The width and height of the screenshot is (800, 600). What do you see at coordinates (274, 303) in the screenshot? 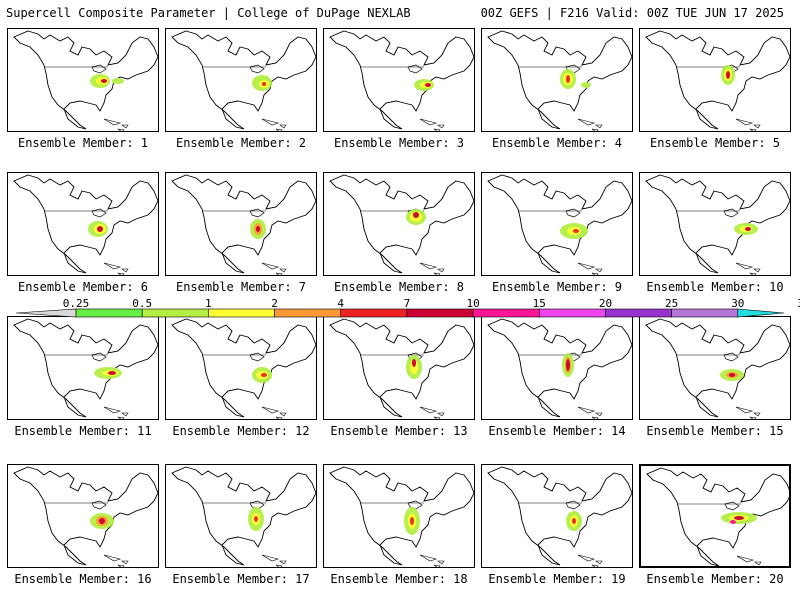
I see `colorbar-tick-label: 2` at bounding box center [274, 303].